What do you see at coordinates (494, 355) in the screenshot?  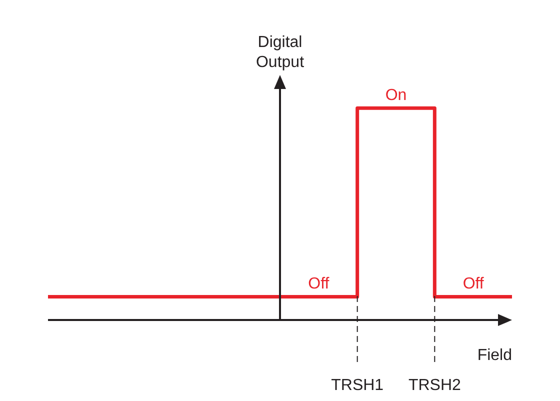 I see `x-axis-title: Field` at bounding box center [494, 355].